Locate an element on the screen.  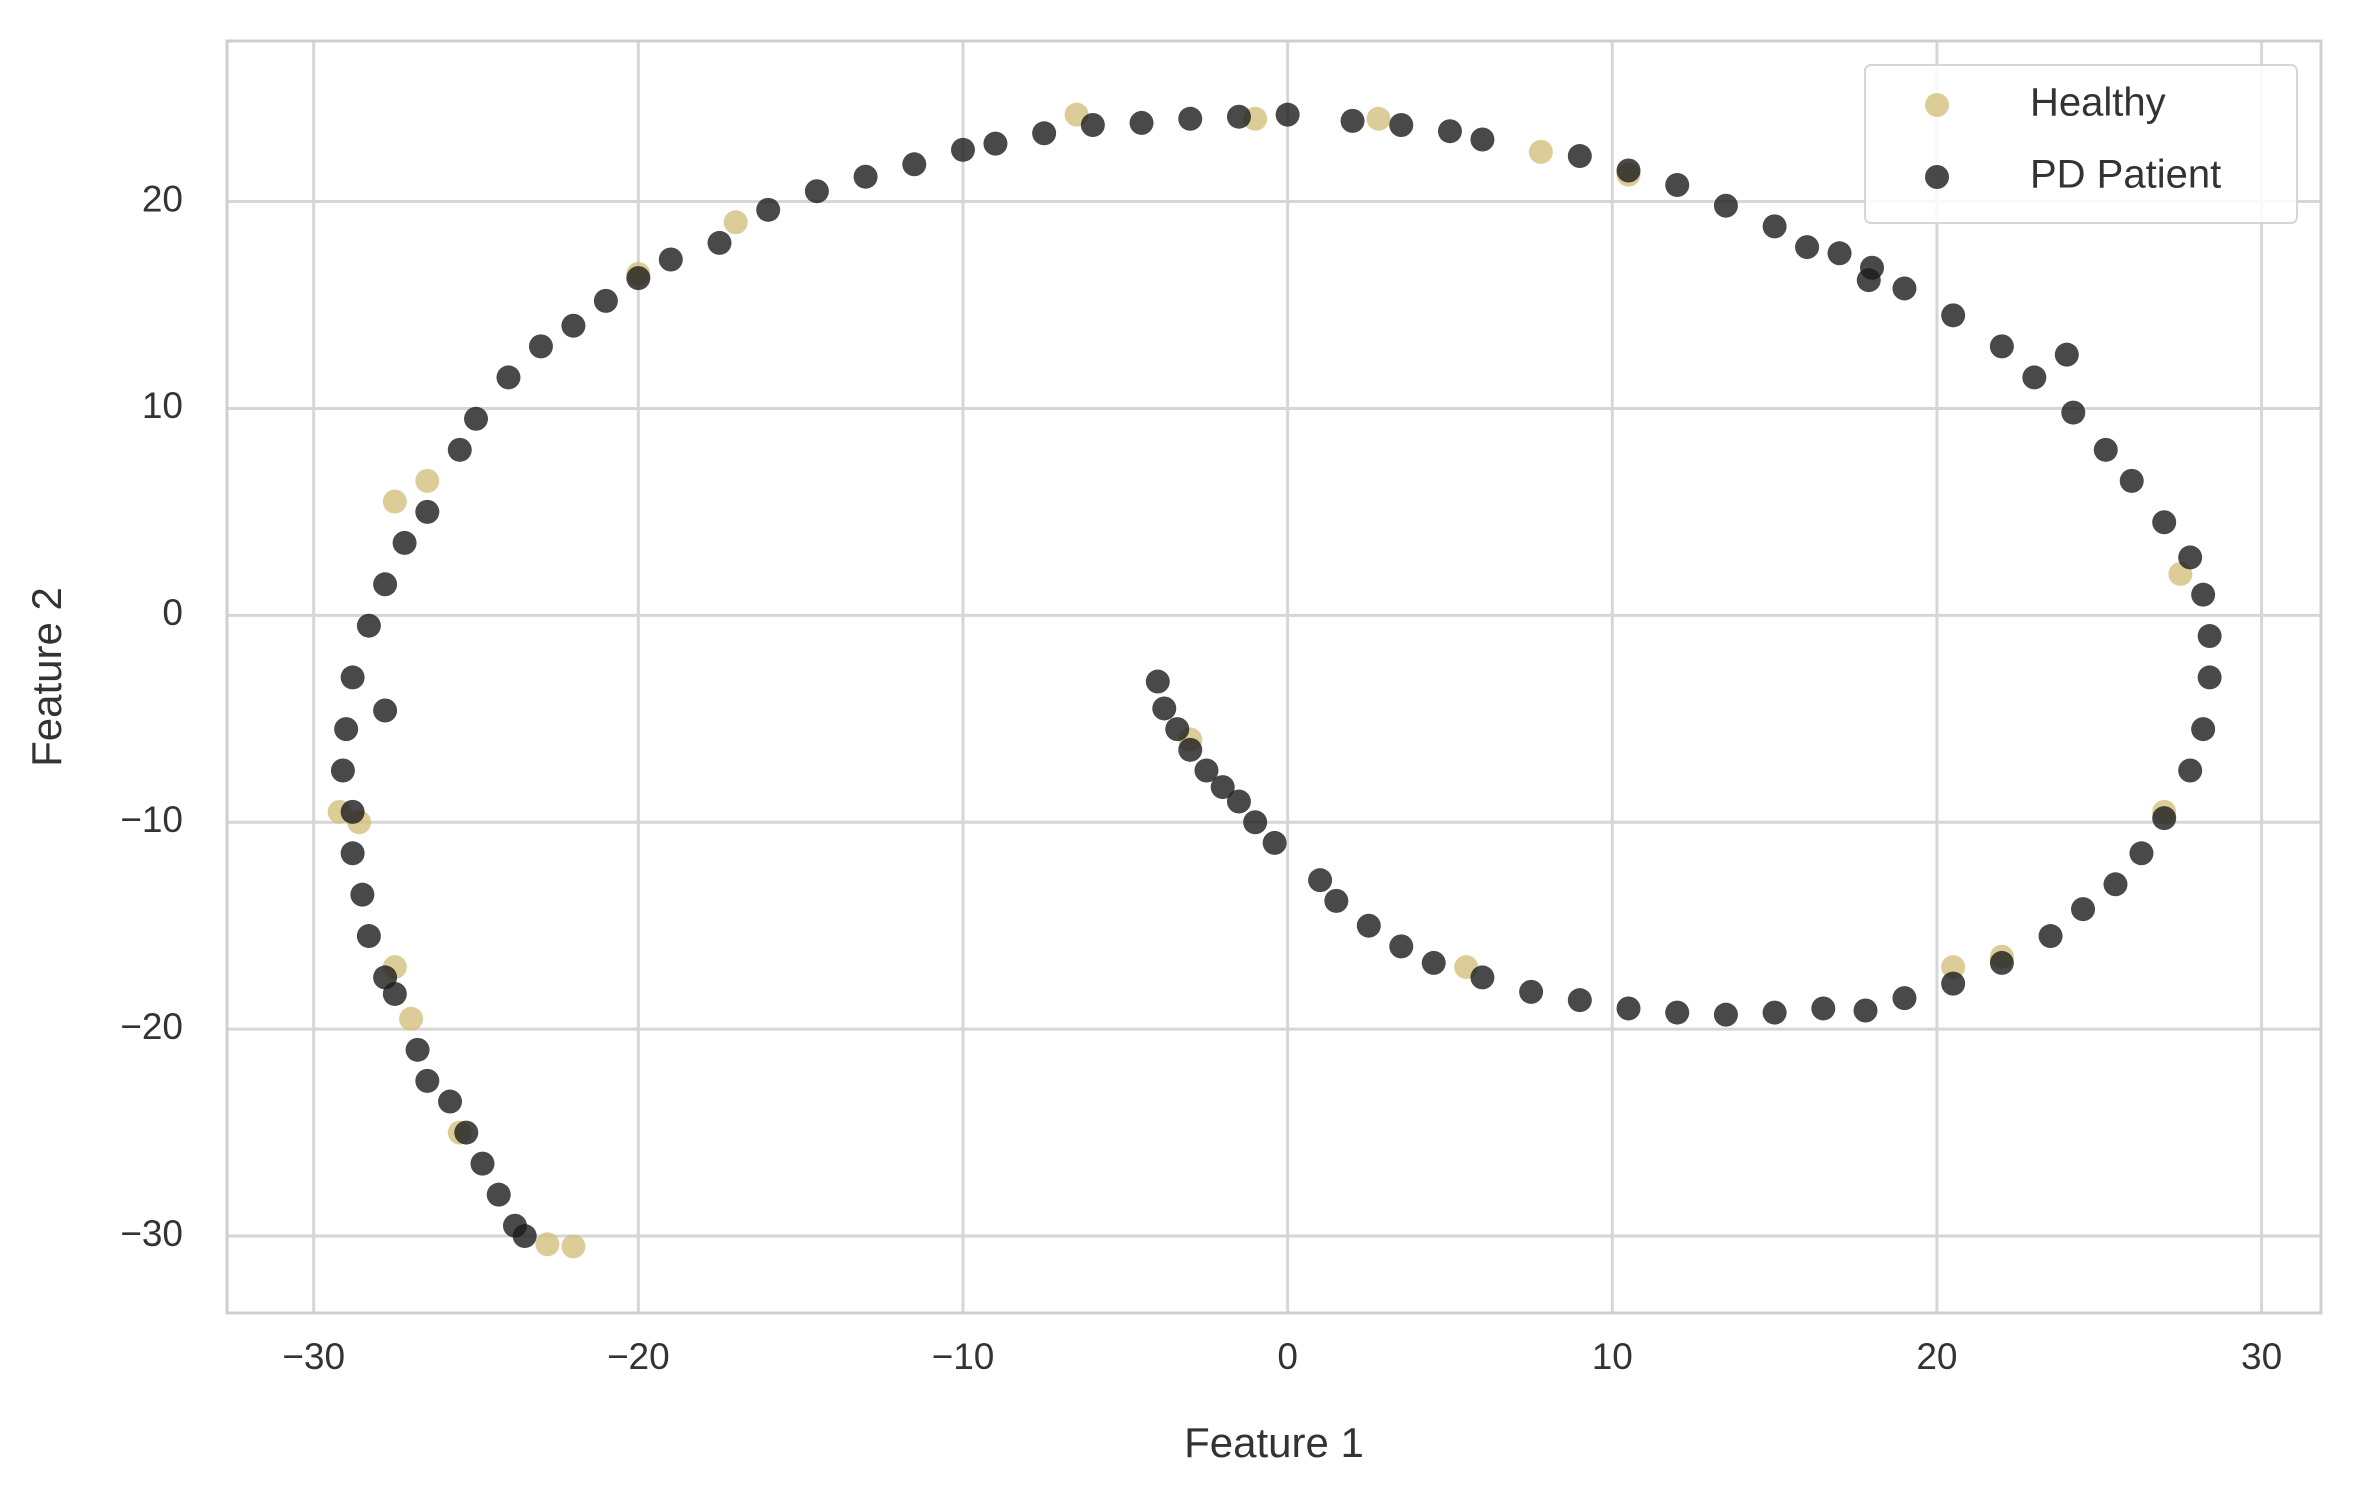
y-tick-label: −20 is located at coordinates (151, 1026).